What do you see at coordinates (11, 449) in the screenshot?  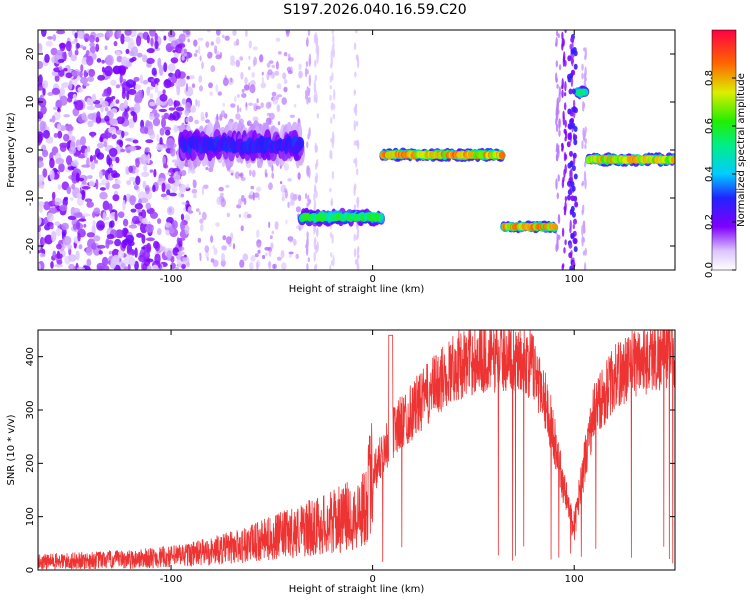 I see `y-axis-label: SNR (10 * v/v)` at bounding box center [11, 449].